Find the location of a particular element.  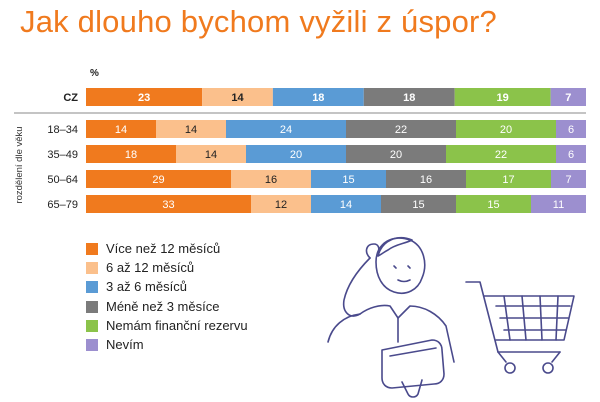

person-hand is located at coordinates (372, 251).